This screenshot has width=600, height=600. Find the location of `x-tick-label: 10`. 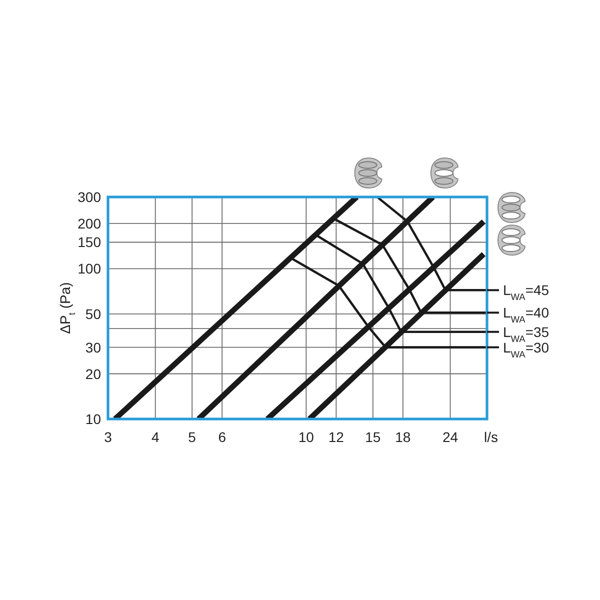

x-tick-label: 10 is located at coordinates (306, 437).